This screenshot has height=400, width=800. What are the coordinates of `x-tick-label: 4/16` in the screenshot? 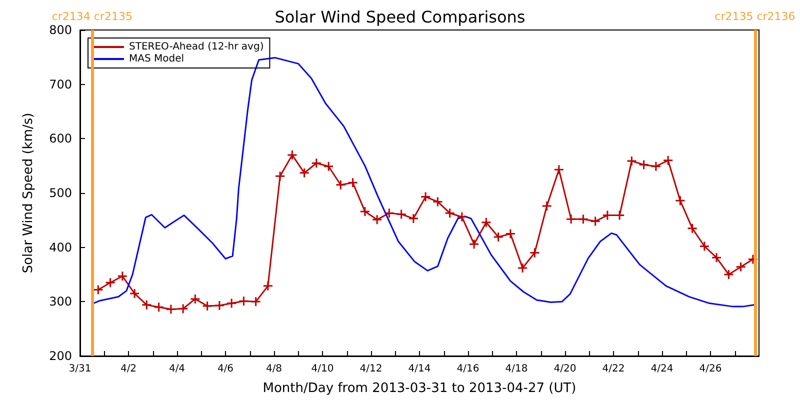 It's located at (468, 369).